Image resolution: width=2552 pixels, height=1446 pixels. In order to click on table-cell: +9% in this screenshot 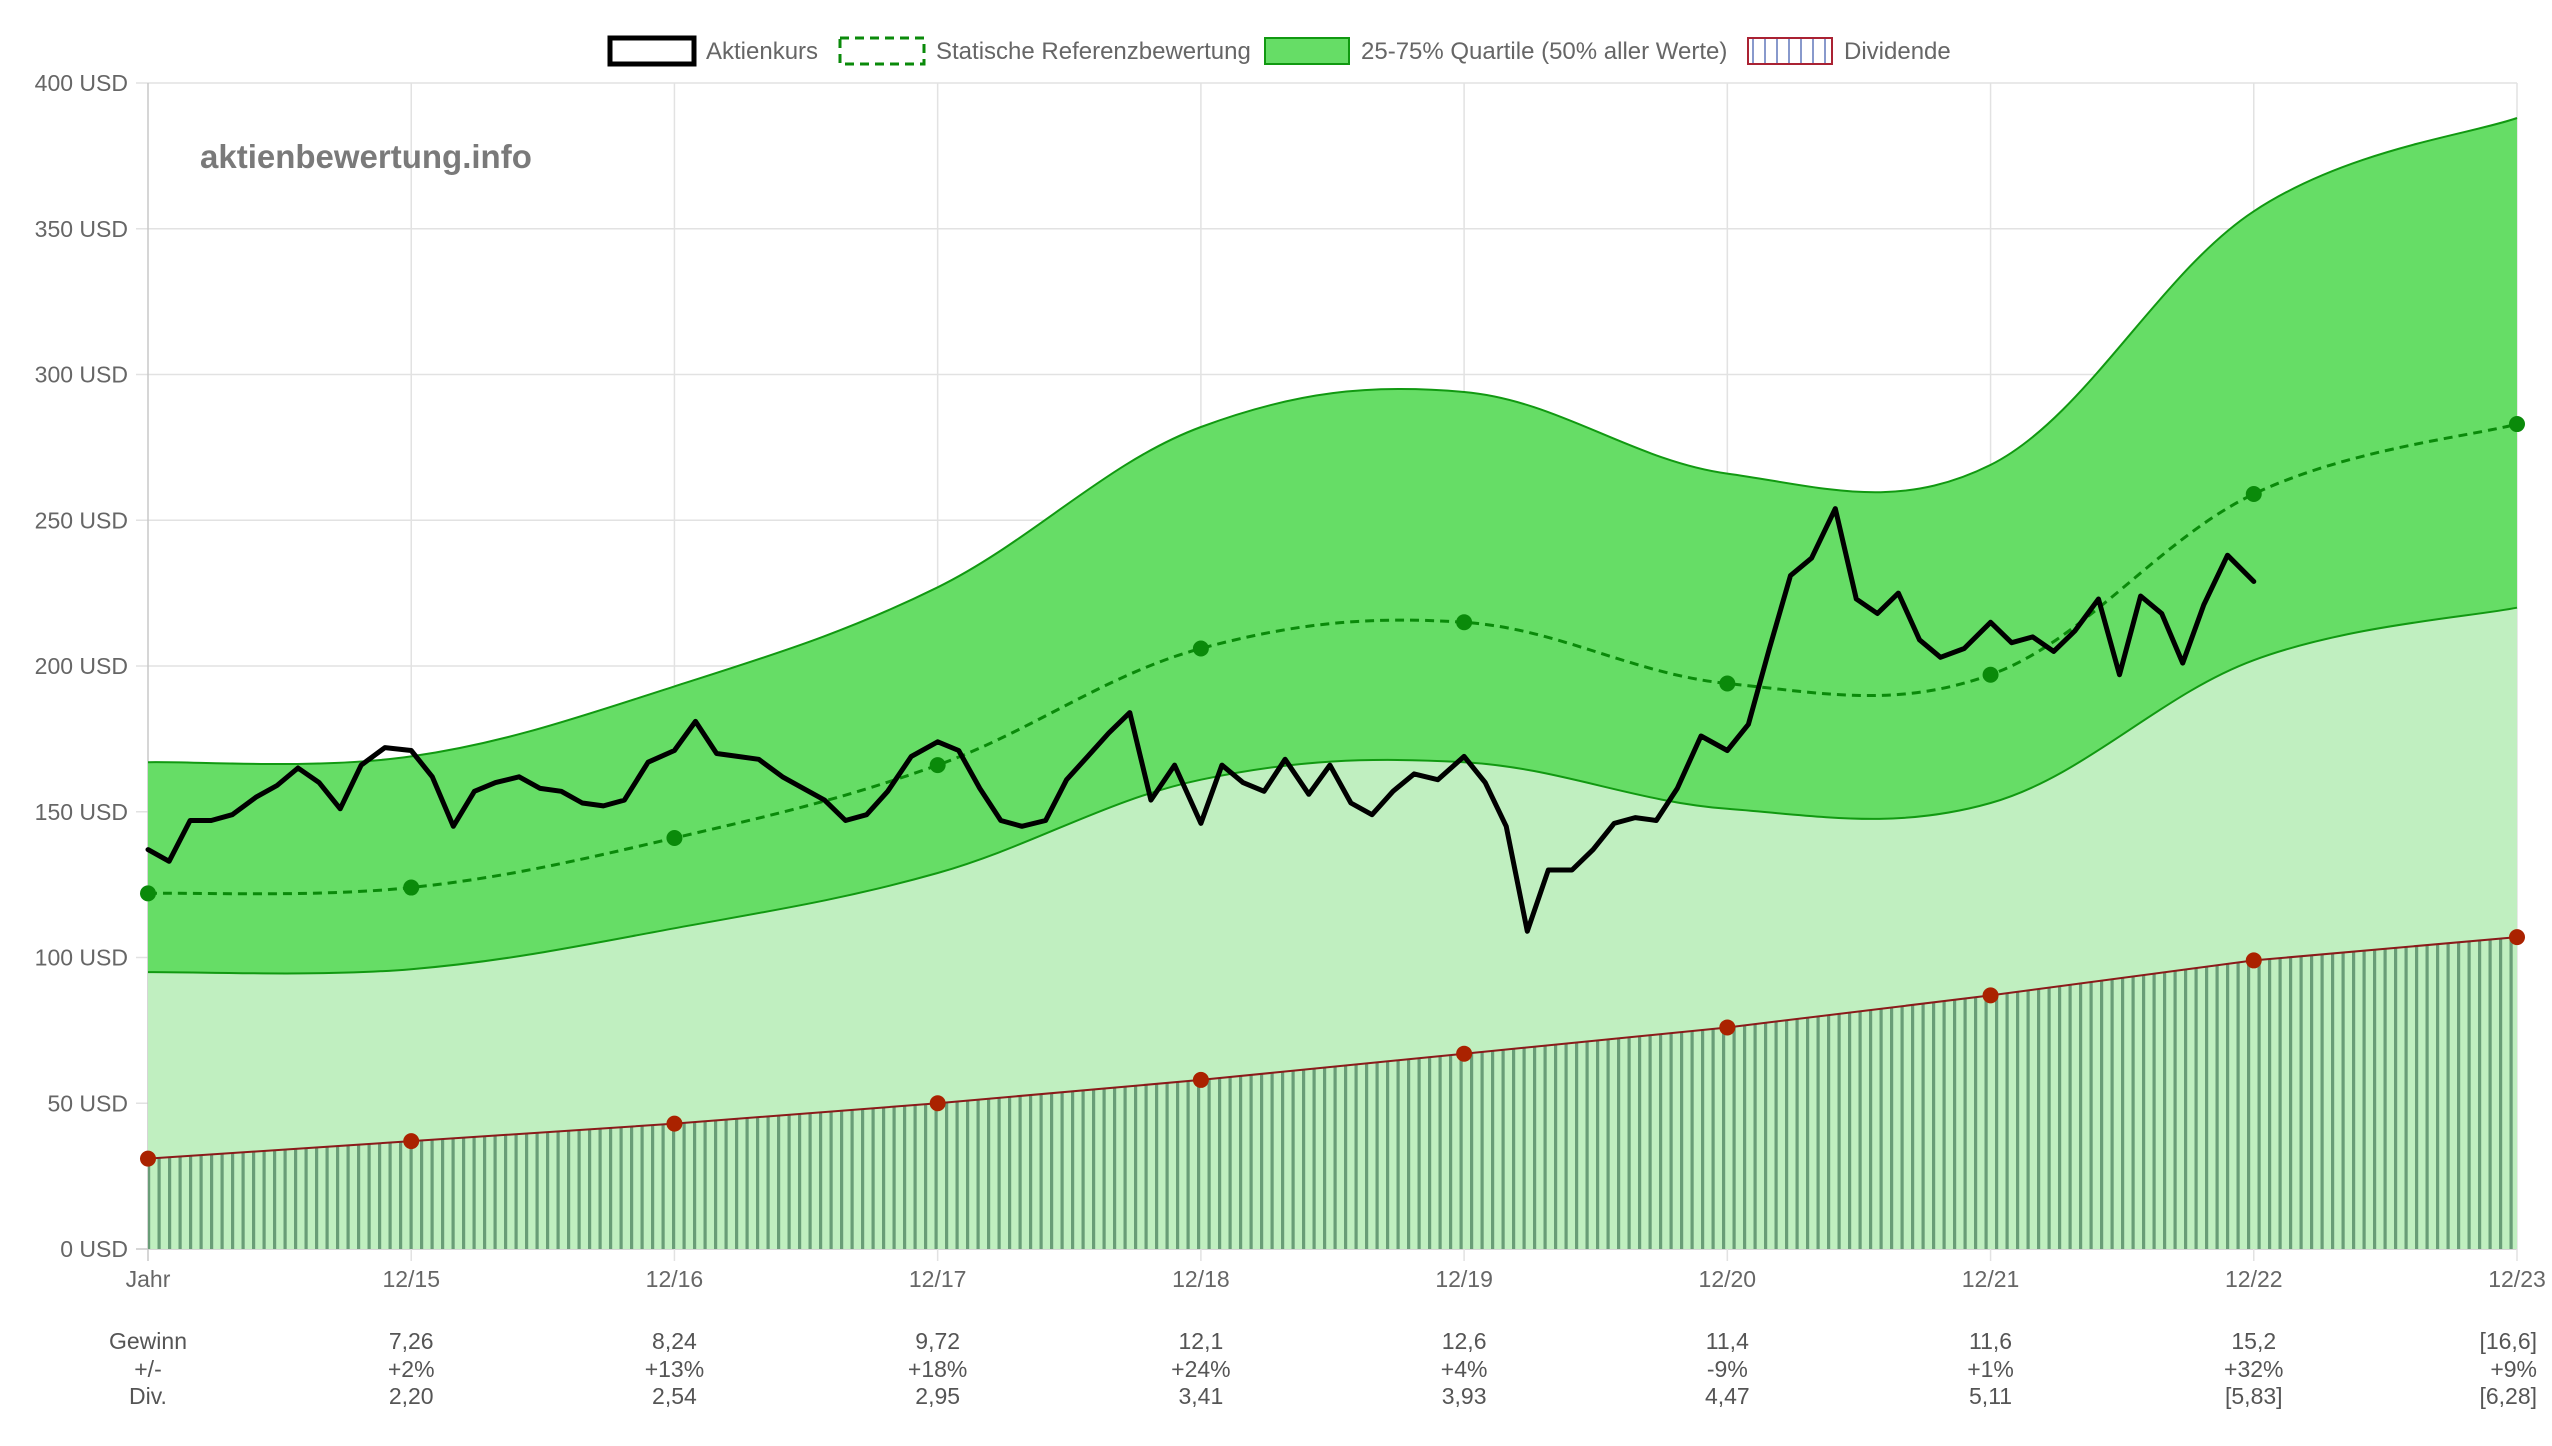, I will do `click(2513, 1369)`.